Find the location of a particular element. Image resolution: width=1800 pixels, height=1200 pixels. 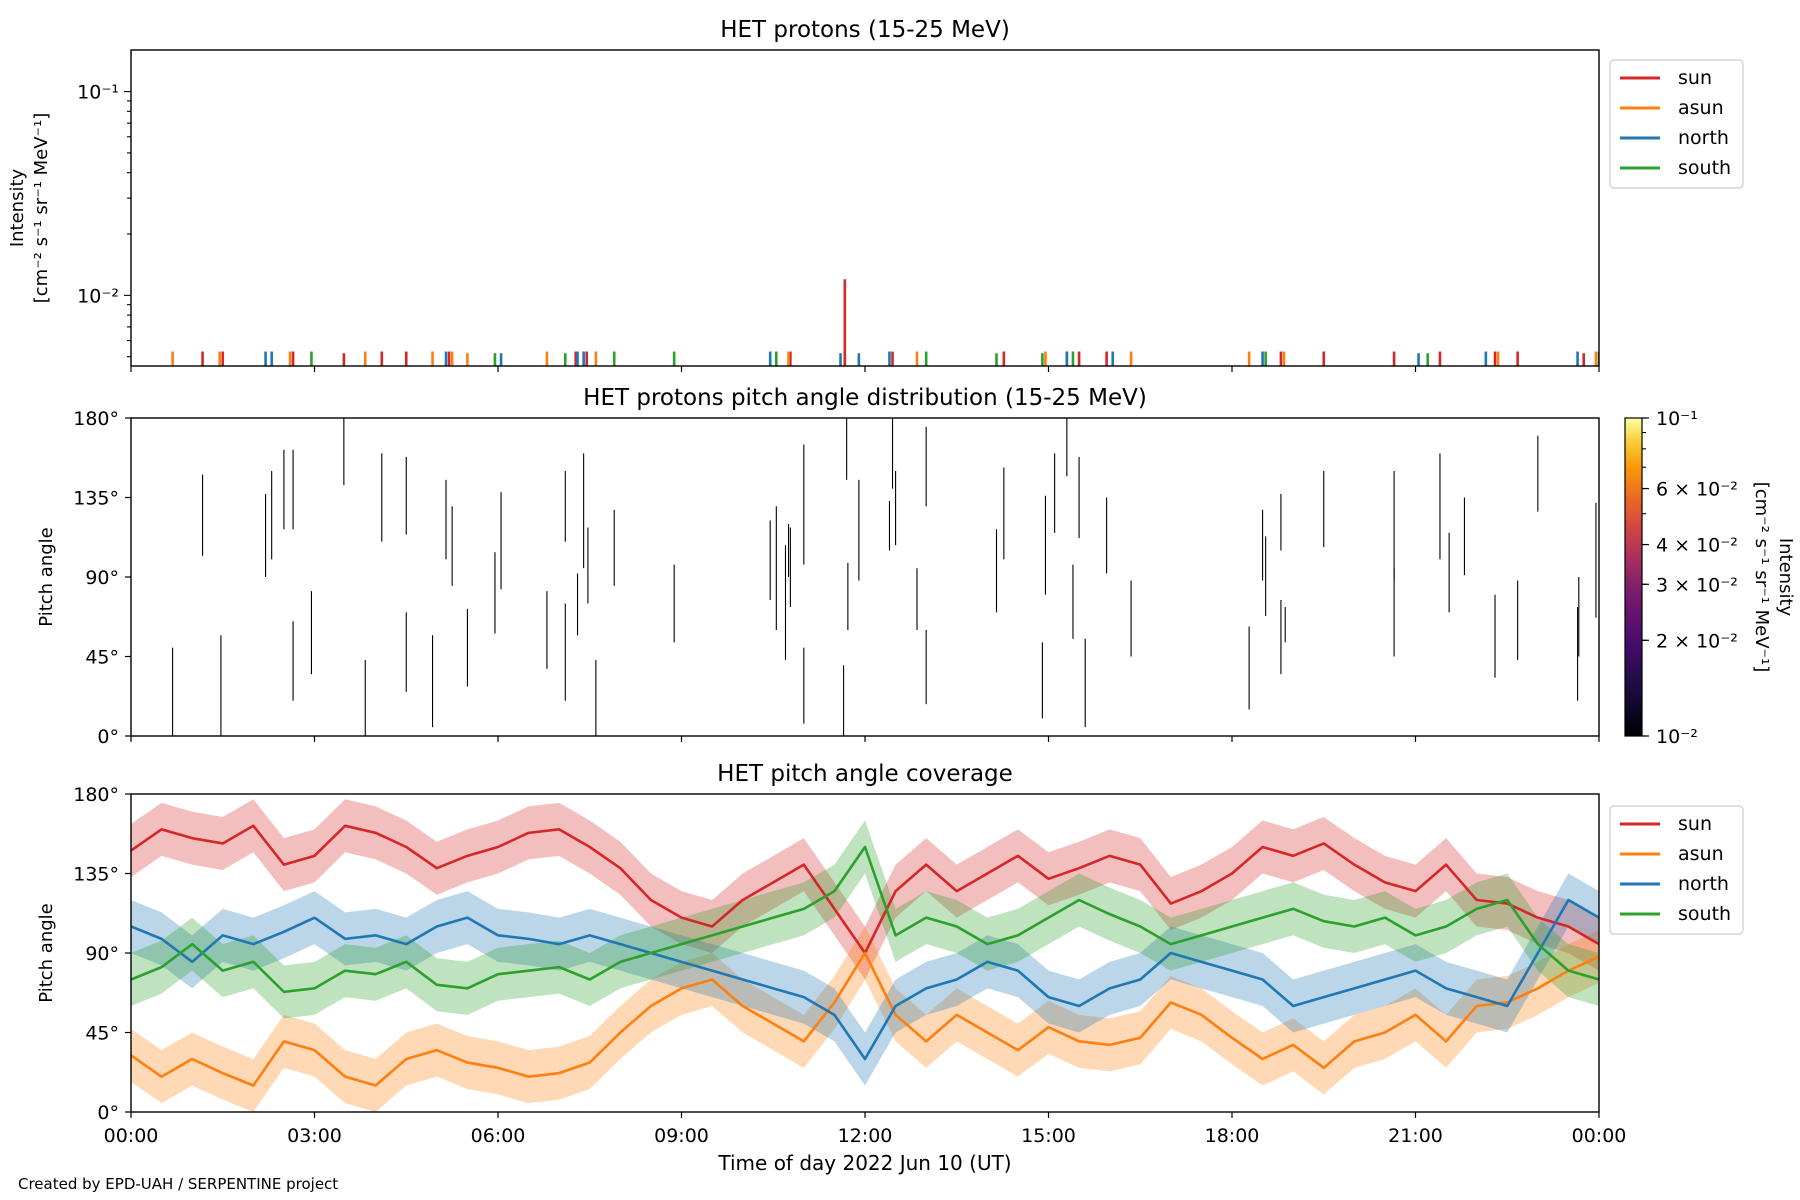

coverage-band-south is located at coordinates (865, 919).